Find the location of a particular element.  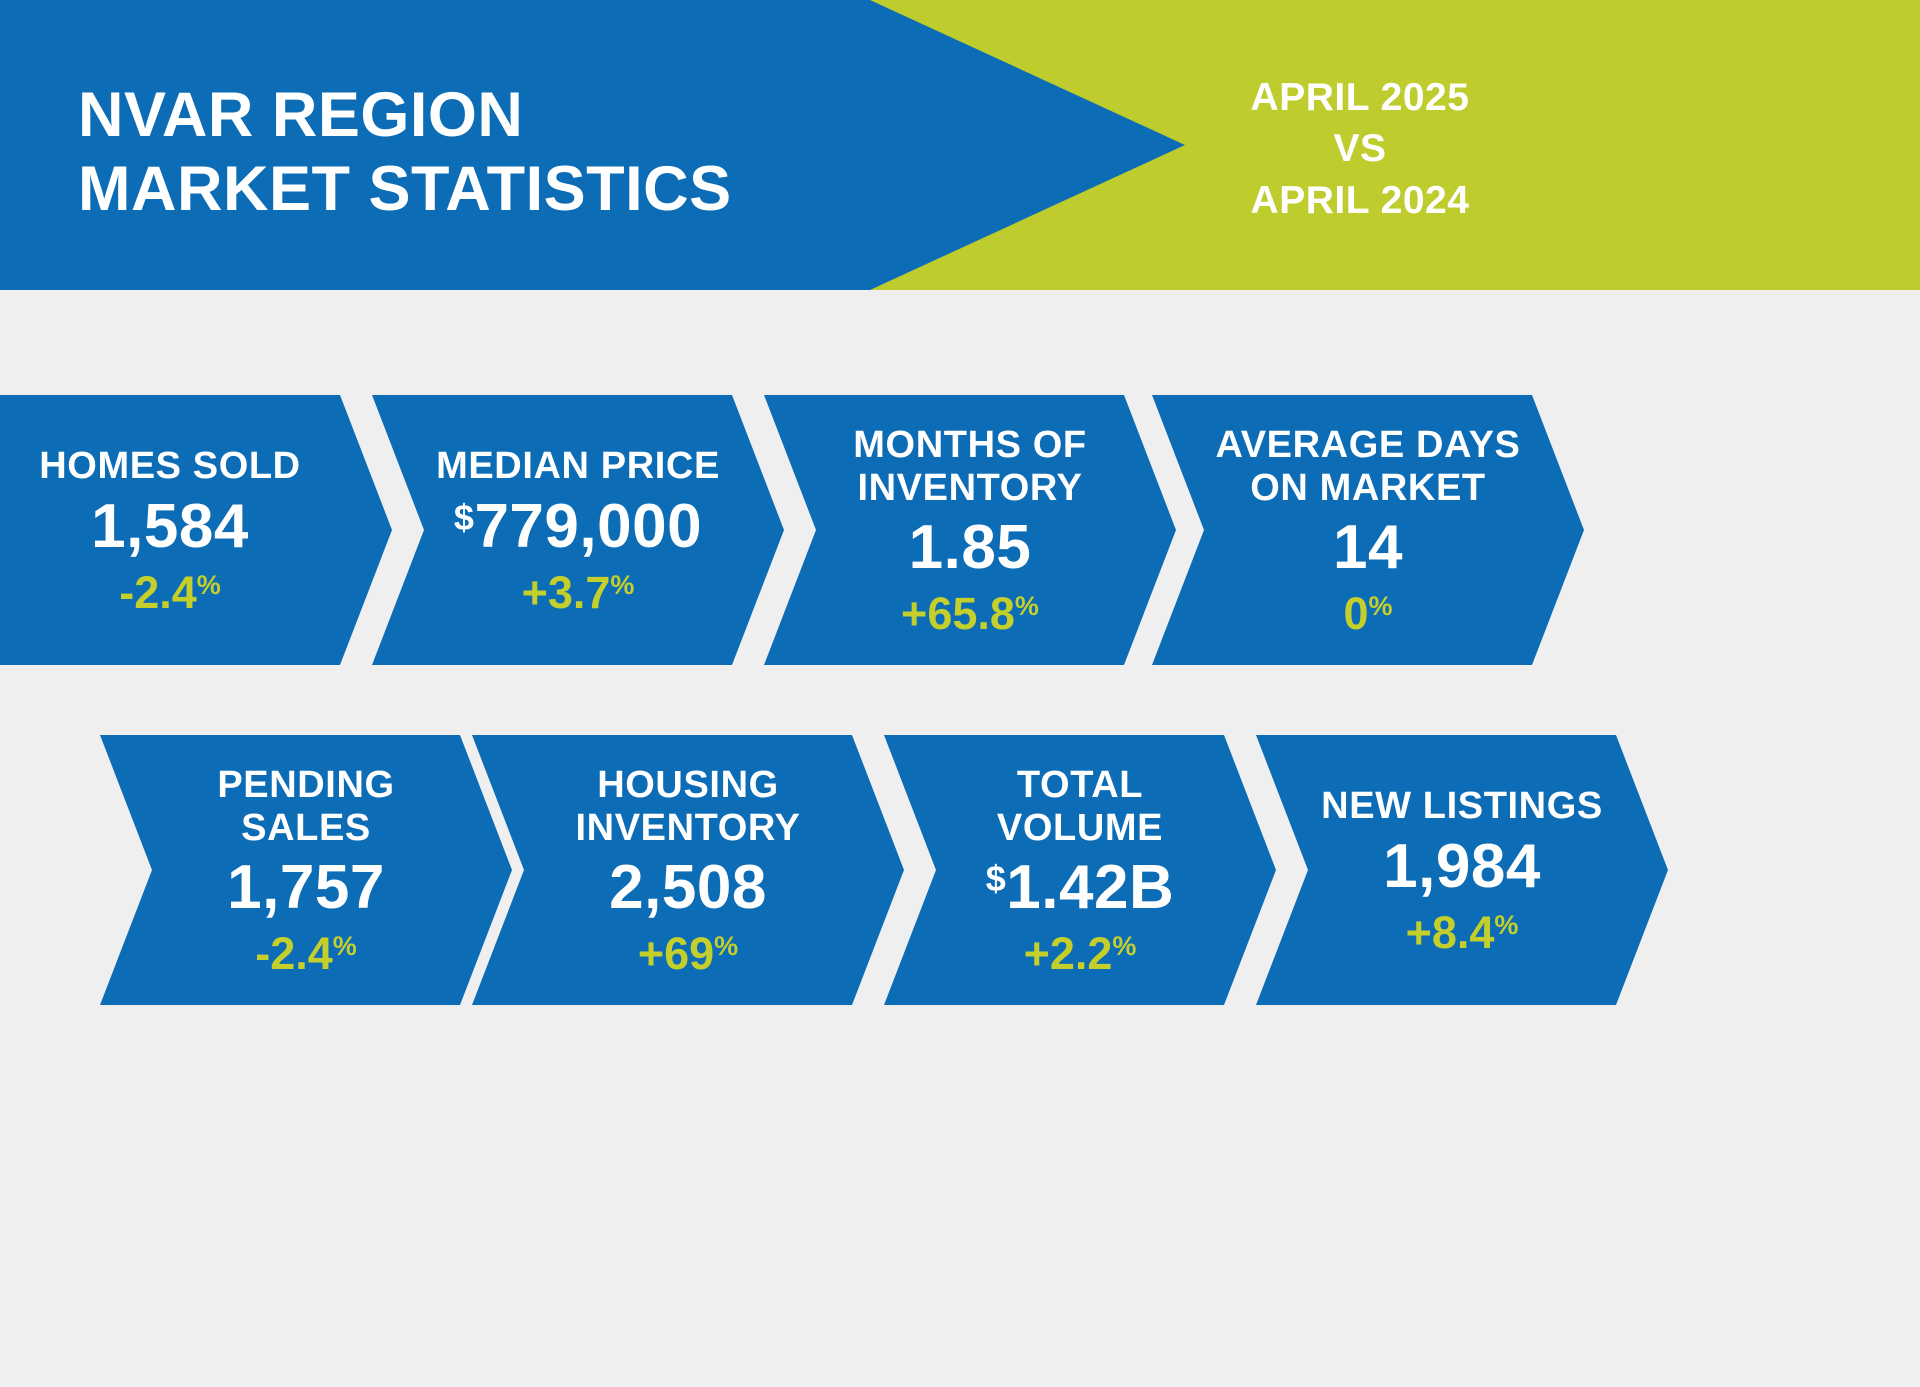

stat-value: $779,000 is located at coordinates (578, 527).